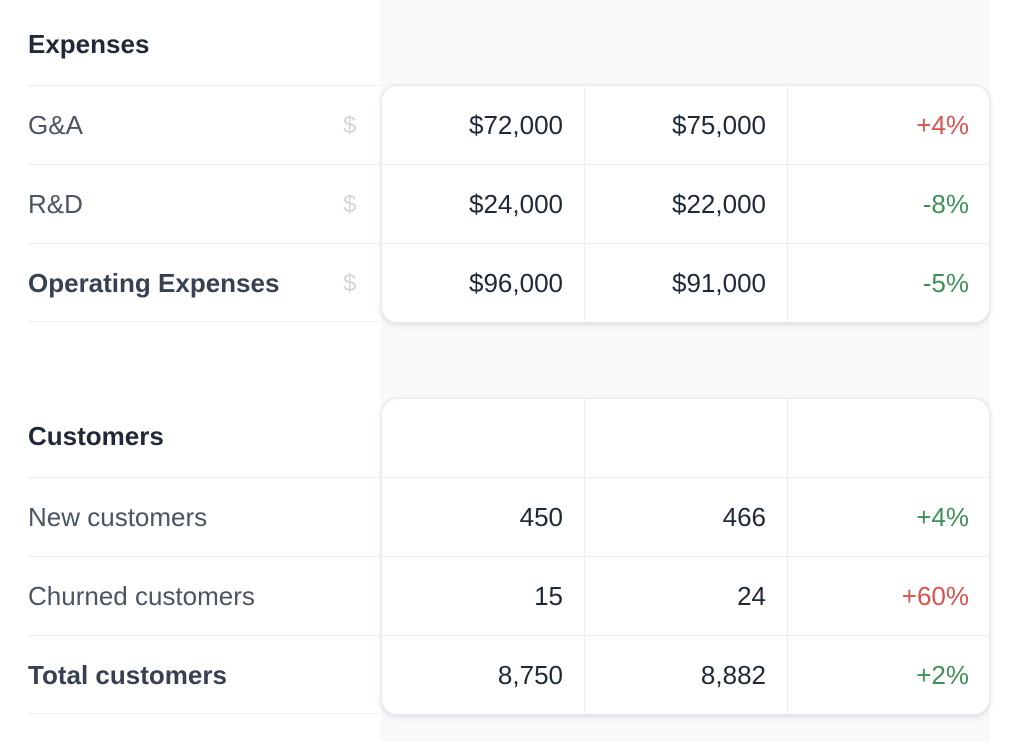 The width and height of the screenshot is (1020, 742). I want to click on change-value: -8%, so click(945, 204).